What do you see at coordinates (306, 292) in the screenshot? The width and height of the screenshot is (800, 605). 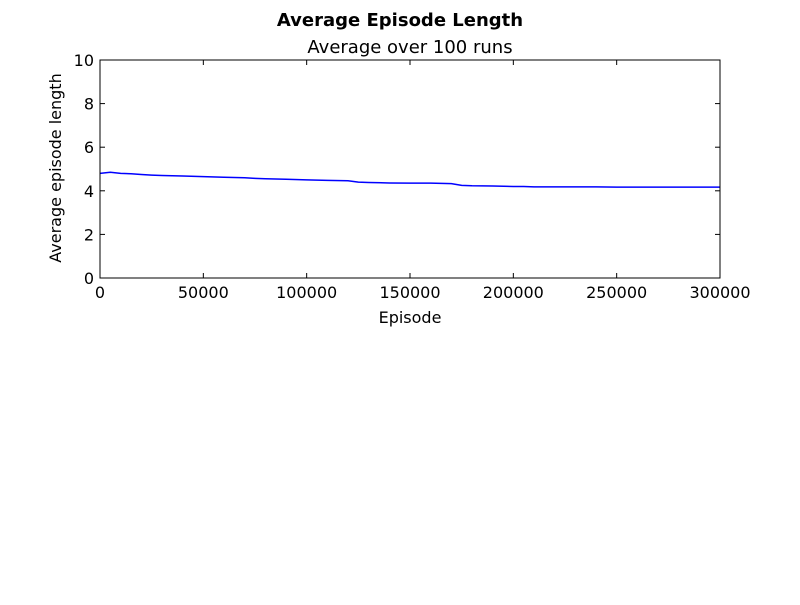 I see `x-tick-label: 100000` at bounding box center [306, 292].